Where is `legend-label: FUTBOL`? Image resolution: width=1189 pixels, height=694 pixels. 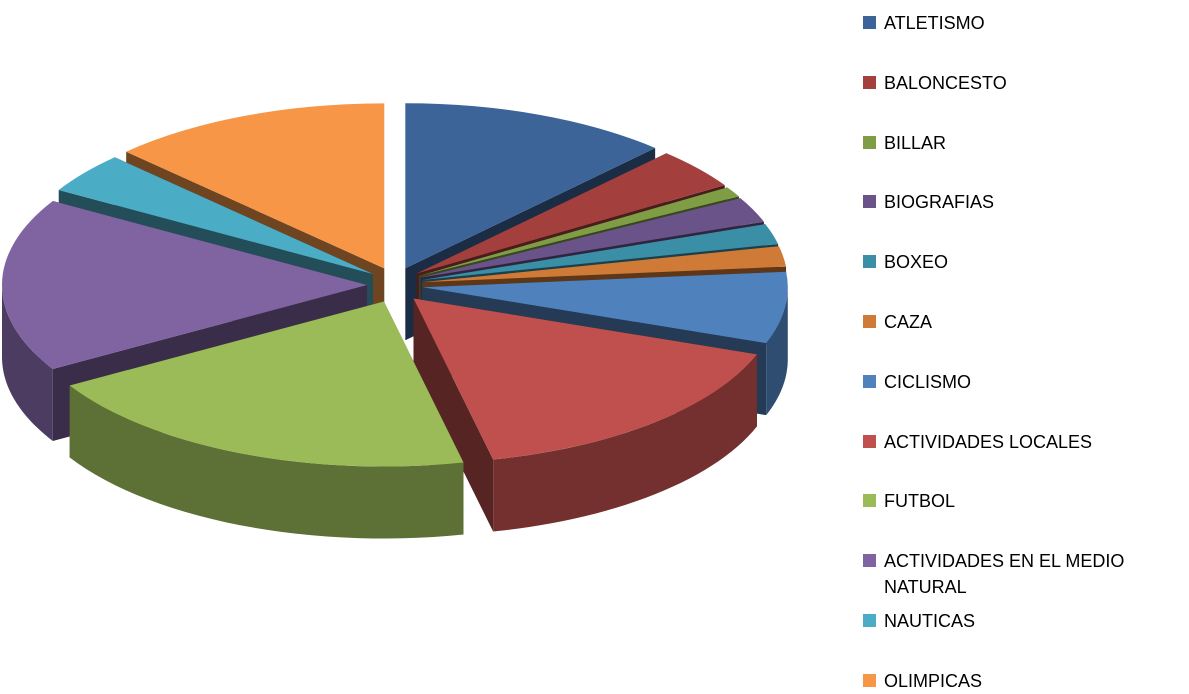 legend-label: FUTBOL is located at coordinates (920, 501).